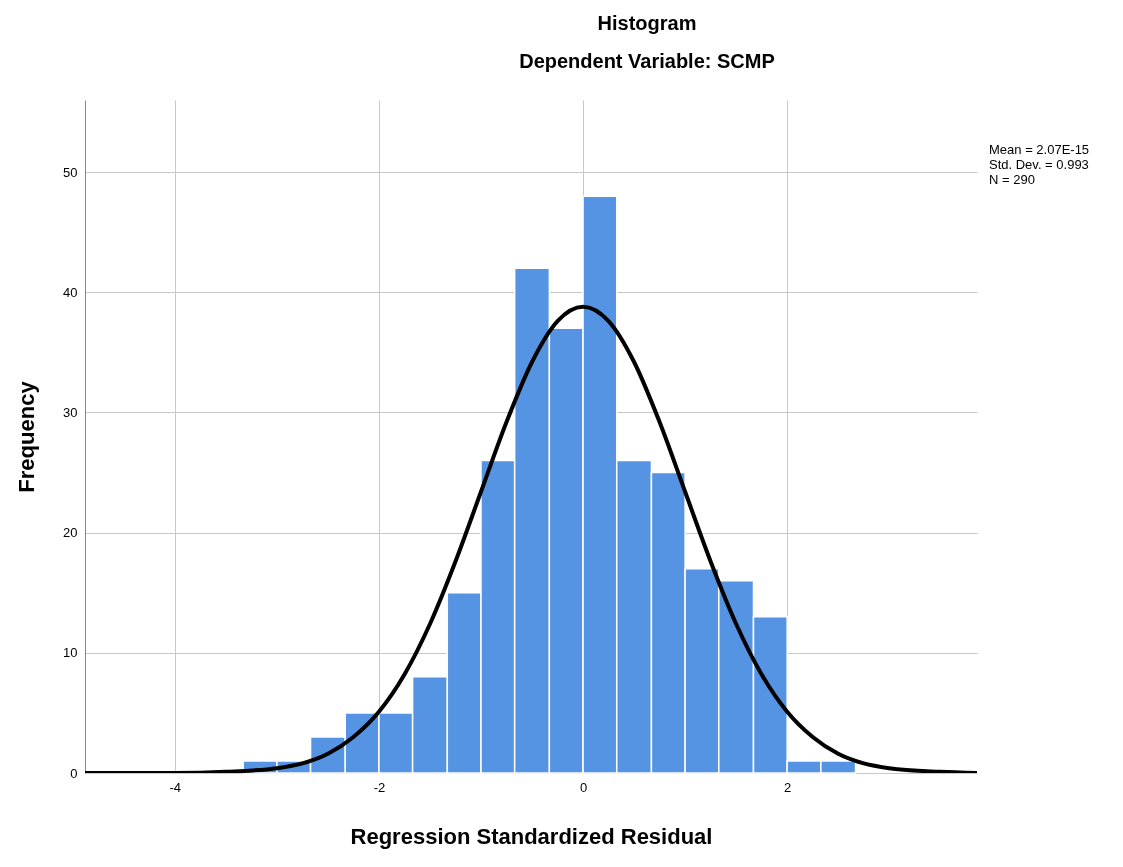  I want to click on x-tick-label: 0, so click(583, 787).